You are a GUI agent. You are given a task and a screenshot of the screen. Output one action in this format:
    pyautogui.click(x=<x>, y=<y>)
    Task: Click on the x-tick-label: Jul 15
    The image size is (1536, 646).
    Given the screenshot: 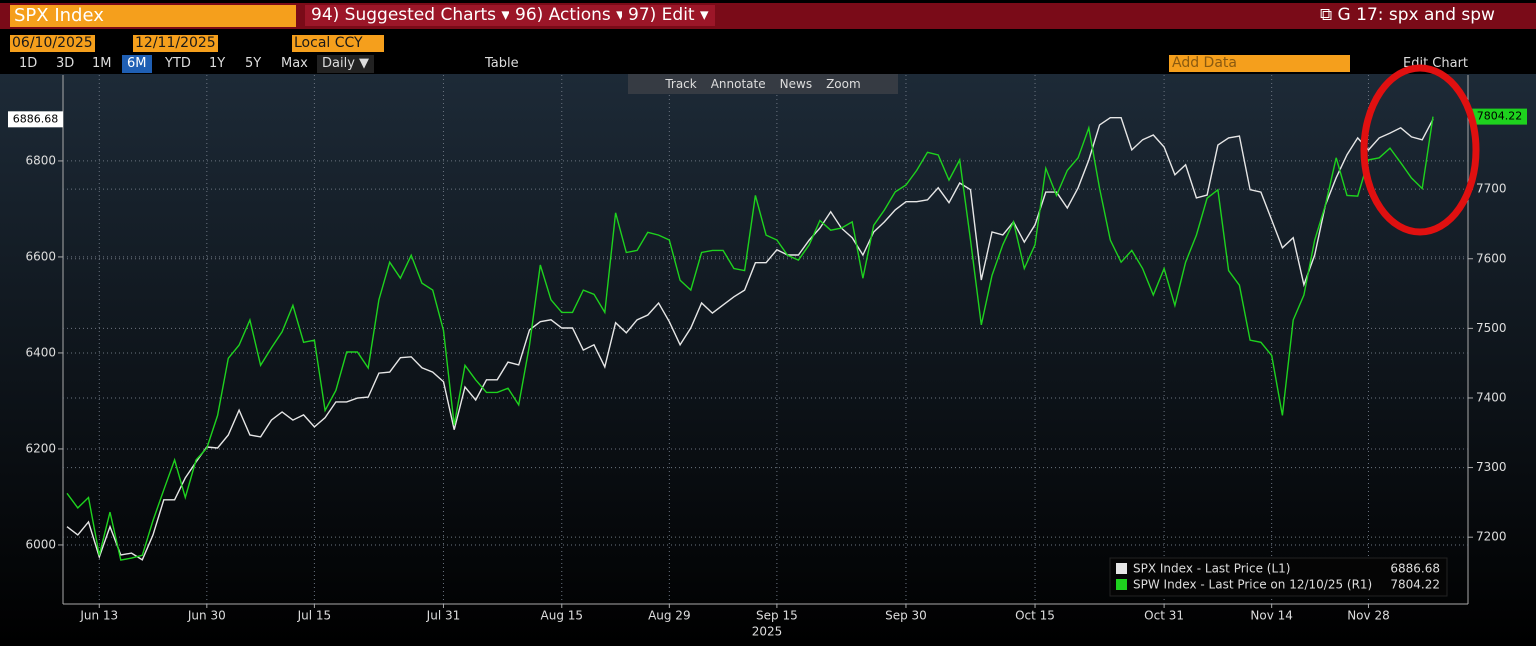 What is the action you would take?
    pyautogui.click(x=314, y=616)
    